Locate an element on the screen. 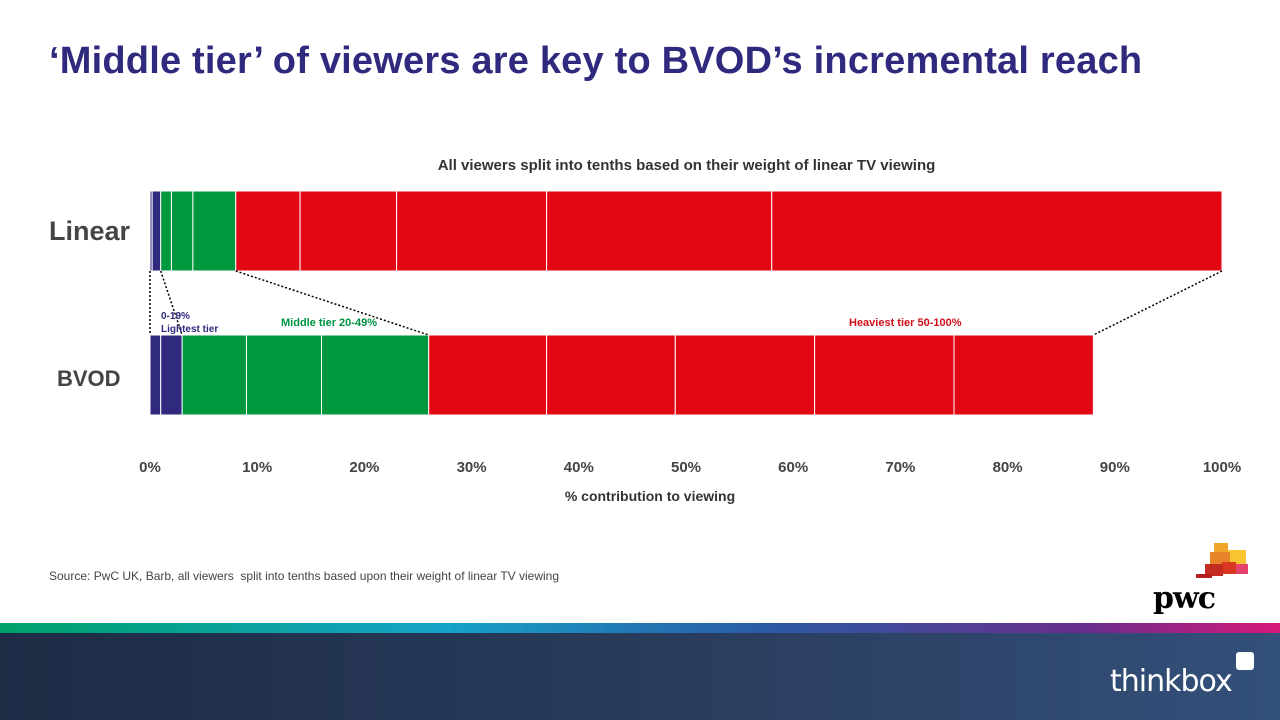 Image resolution: width=1280 pixels, height=720 pixels. lightest-tier-name: Lightest tier is located at coordinates (190, 329).